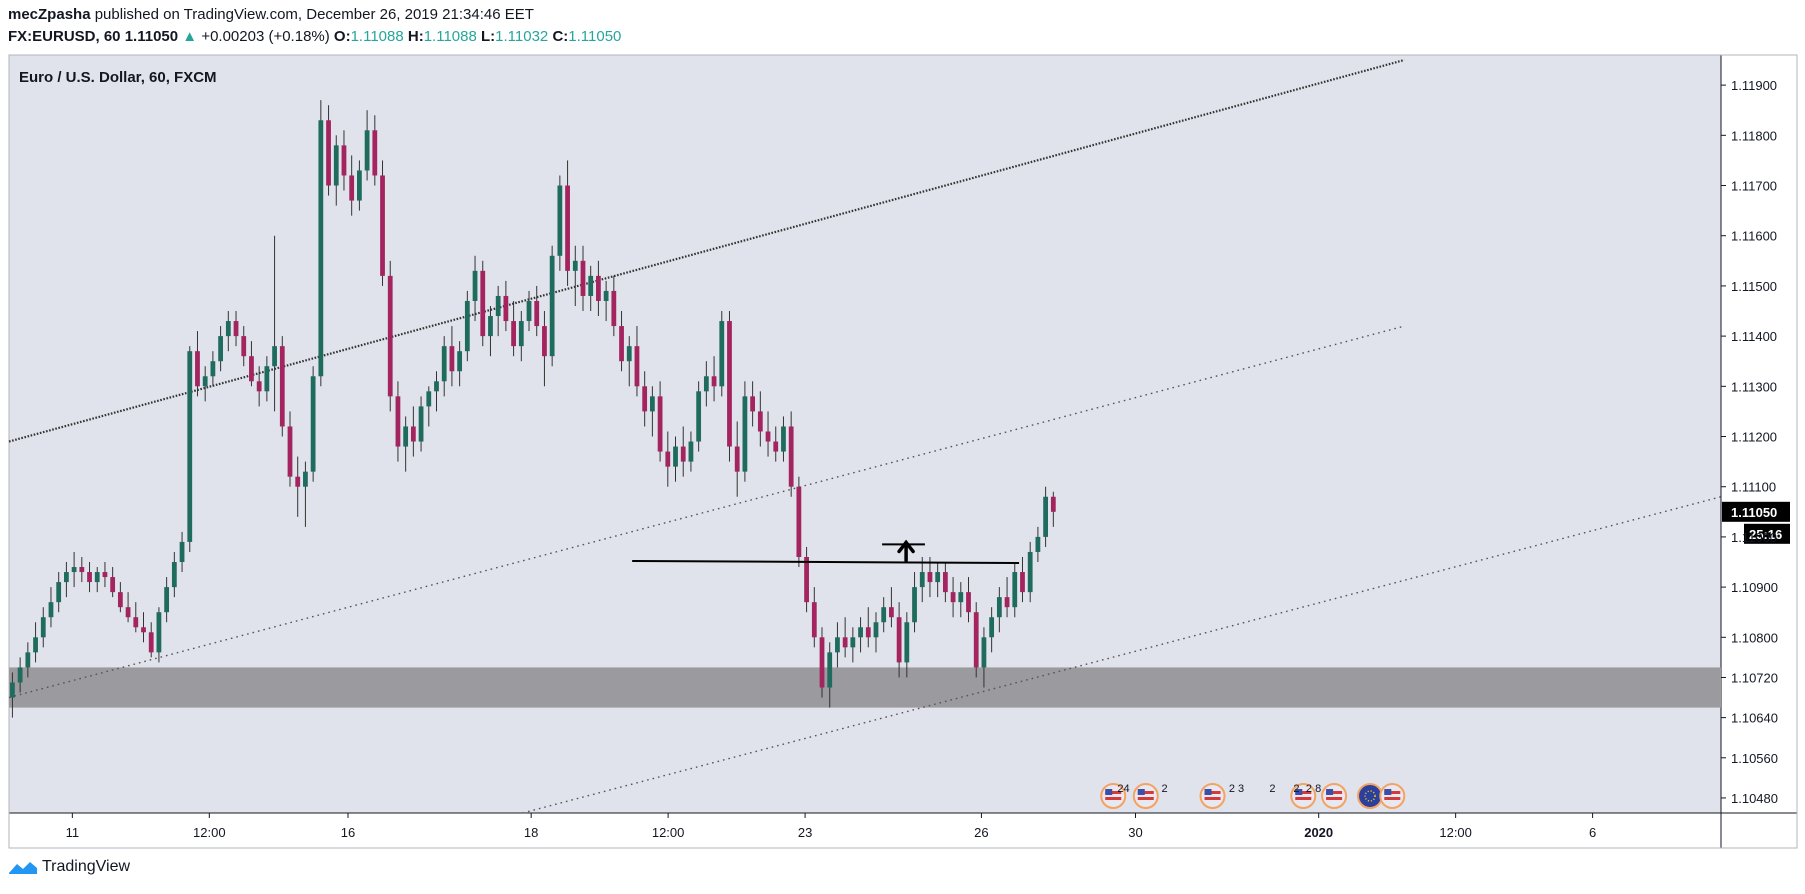 The width and height of the screenshot is (1805, 894). I want to click on symbol-label: FX:EURUSD, 60, so click(64, 36).